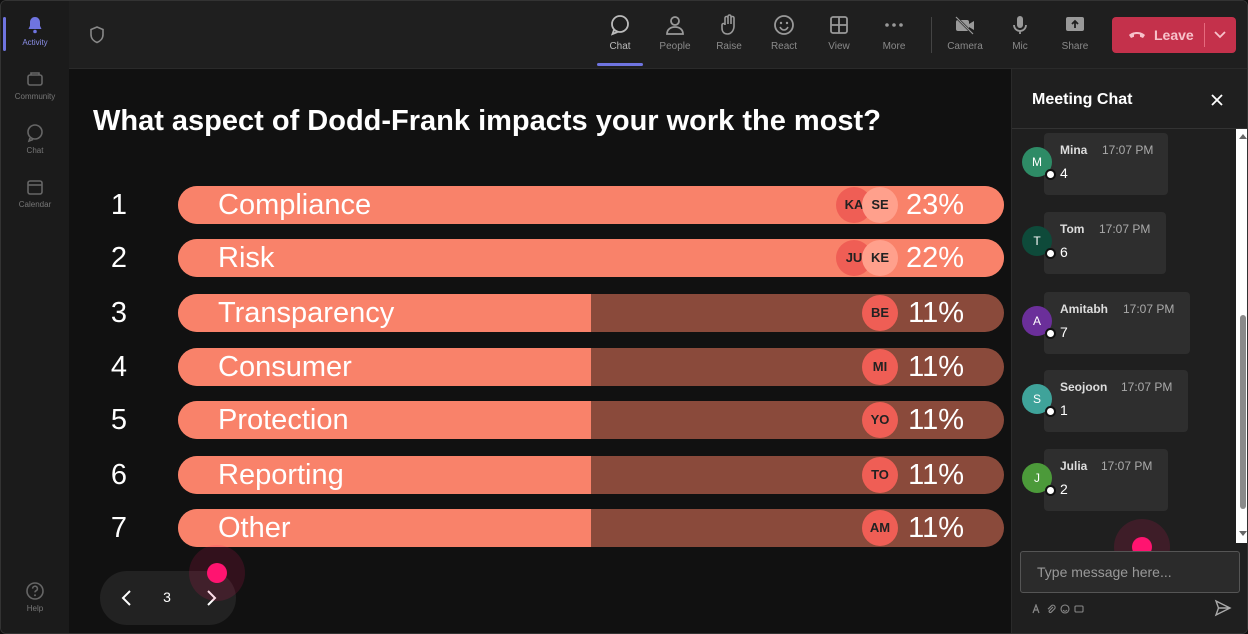  Describe the element at coordinates (880, 205) in the screenshot. I see `voter-avatar: SE` at that location.